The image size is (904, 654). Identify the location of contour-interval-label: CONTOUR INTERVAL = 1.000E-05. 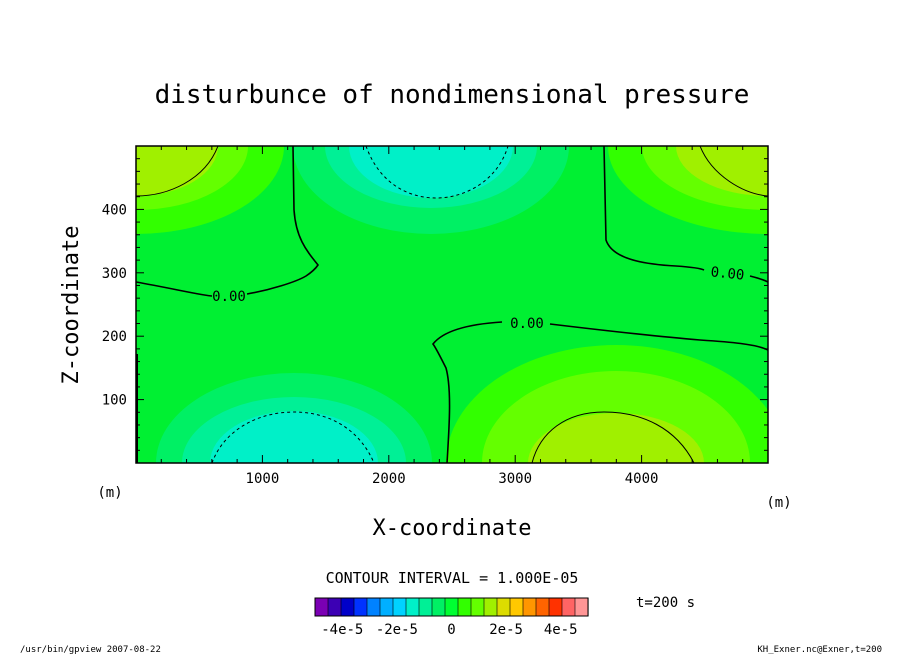
(452, 578).